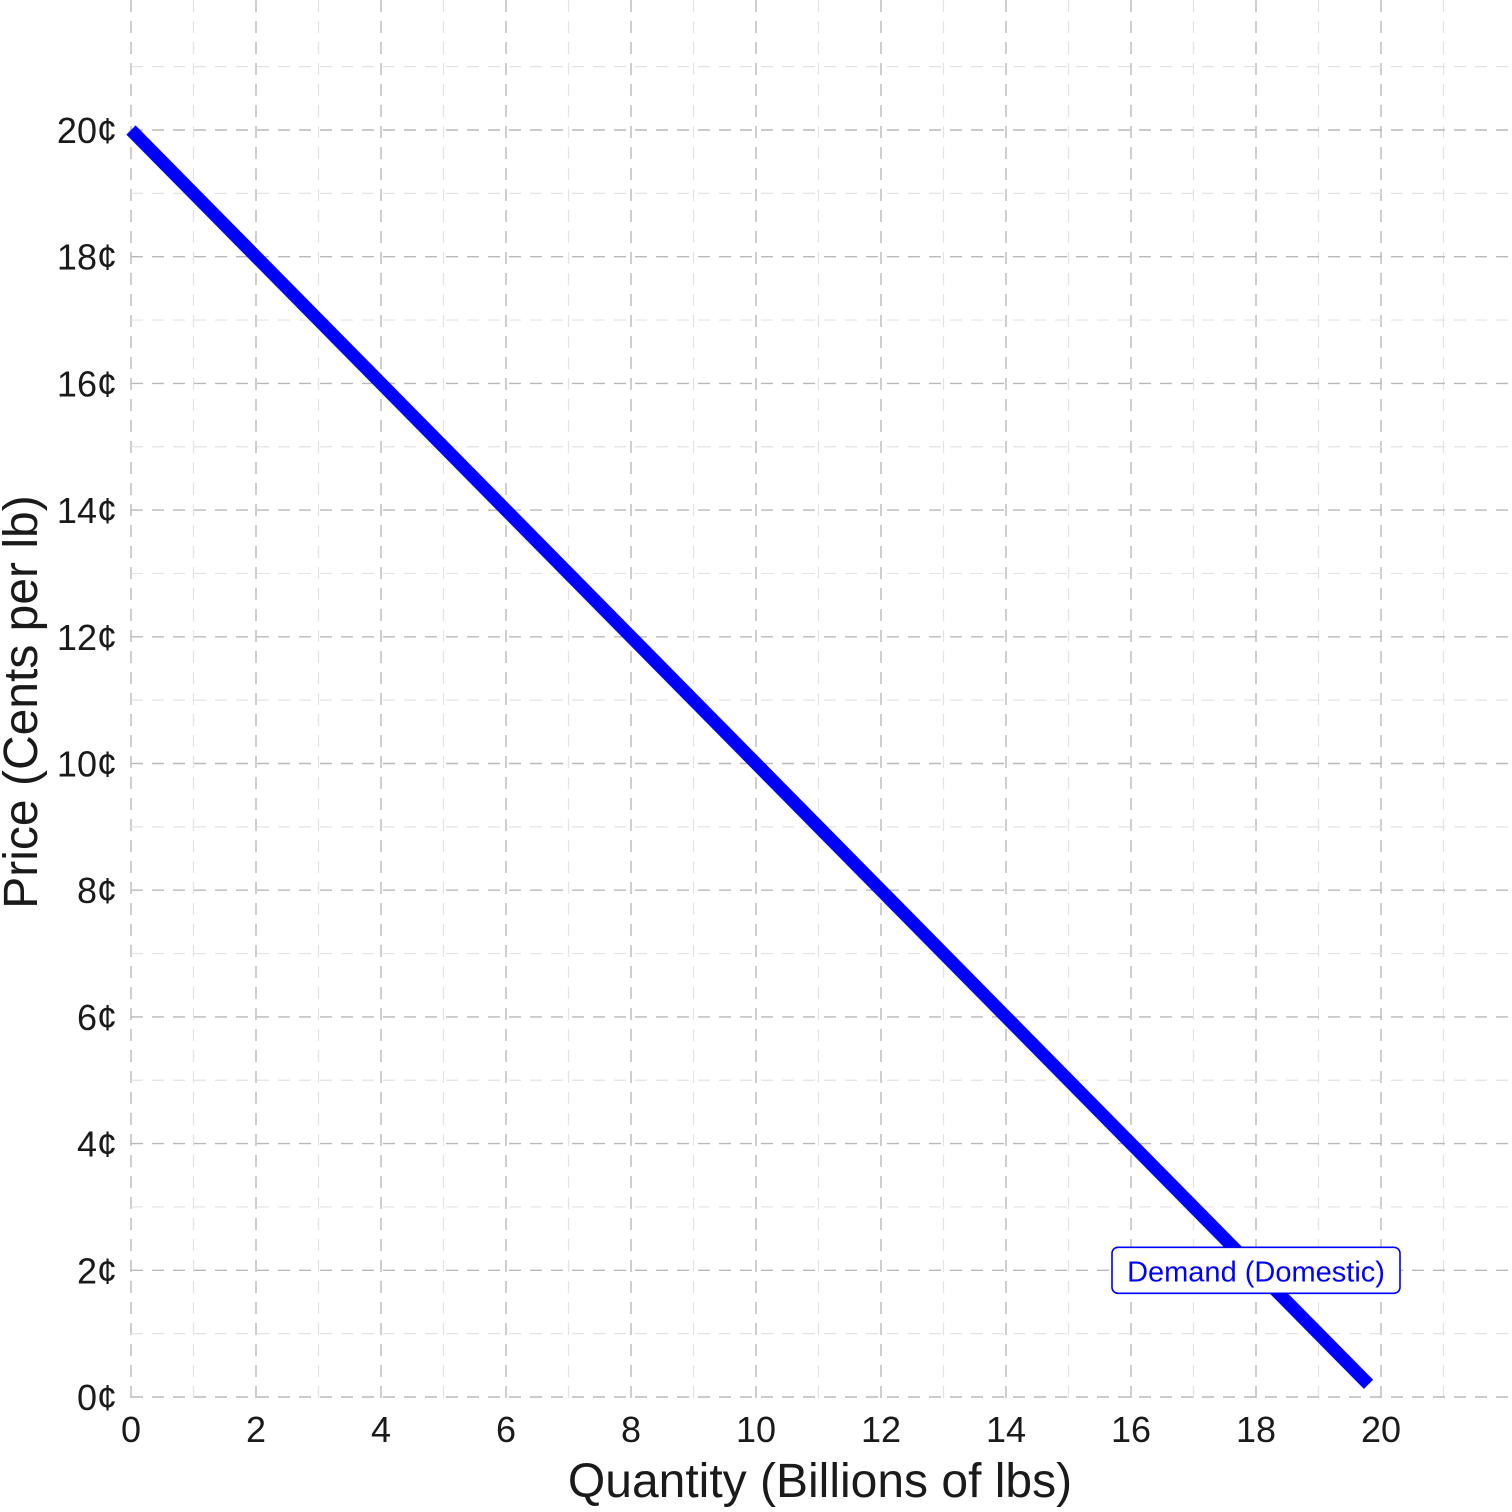  Describe the element at coordinates (1381, 1429) in the screenshot. I see `x-tick-label: 20` at that location.